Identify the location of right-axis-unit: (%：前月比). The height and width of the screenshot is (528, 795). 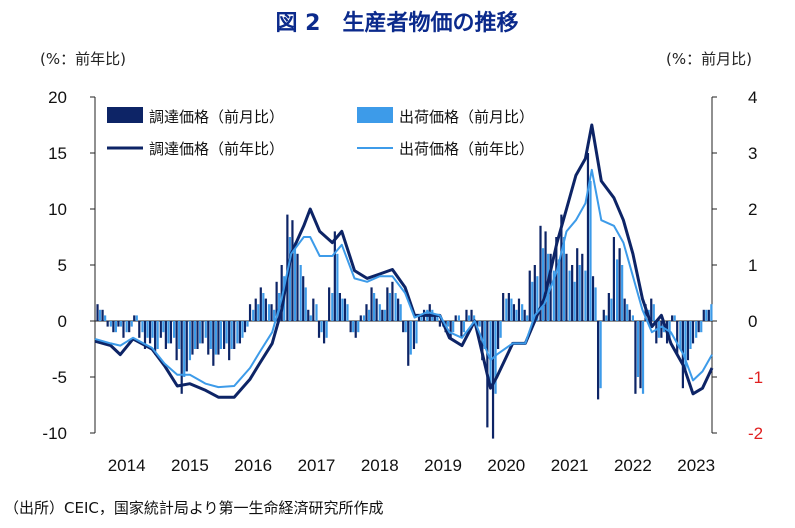
(709, 59).